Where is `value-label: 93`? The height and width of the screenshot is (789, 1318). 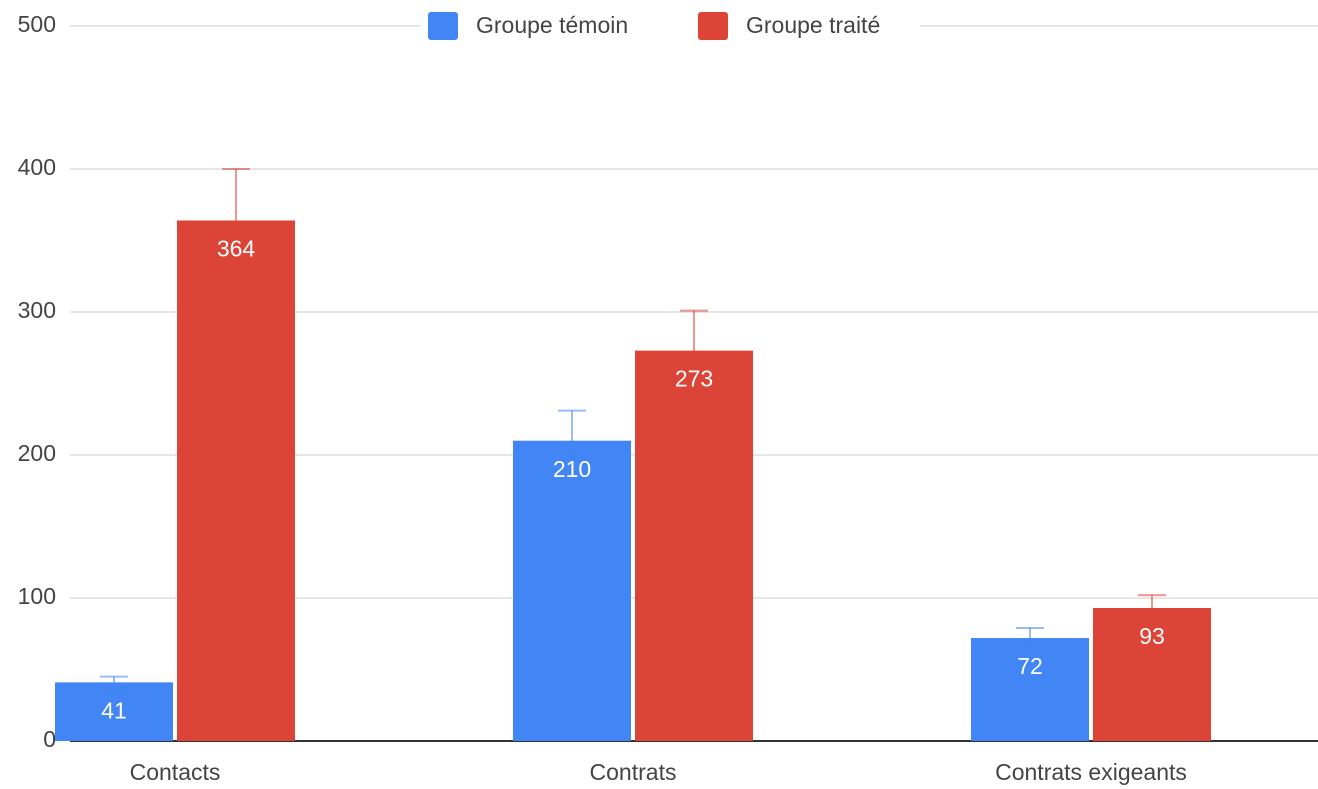
value-label: 93 is located at coordinates (1152, 636).